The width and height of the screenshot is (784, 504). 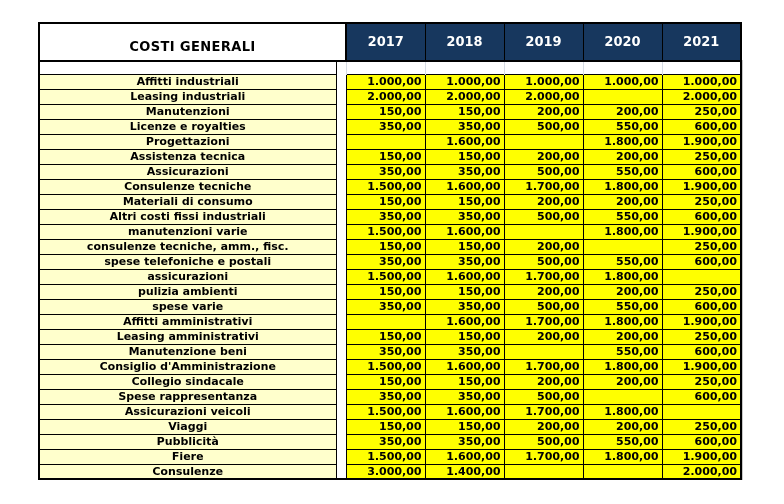 I want to click on year-header-2019: 2019, so click(x=543, y=42).